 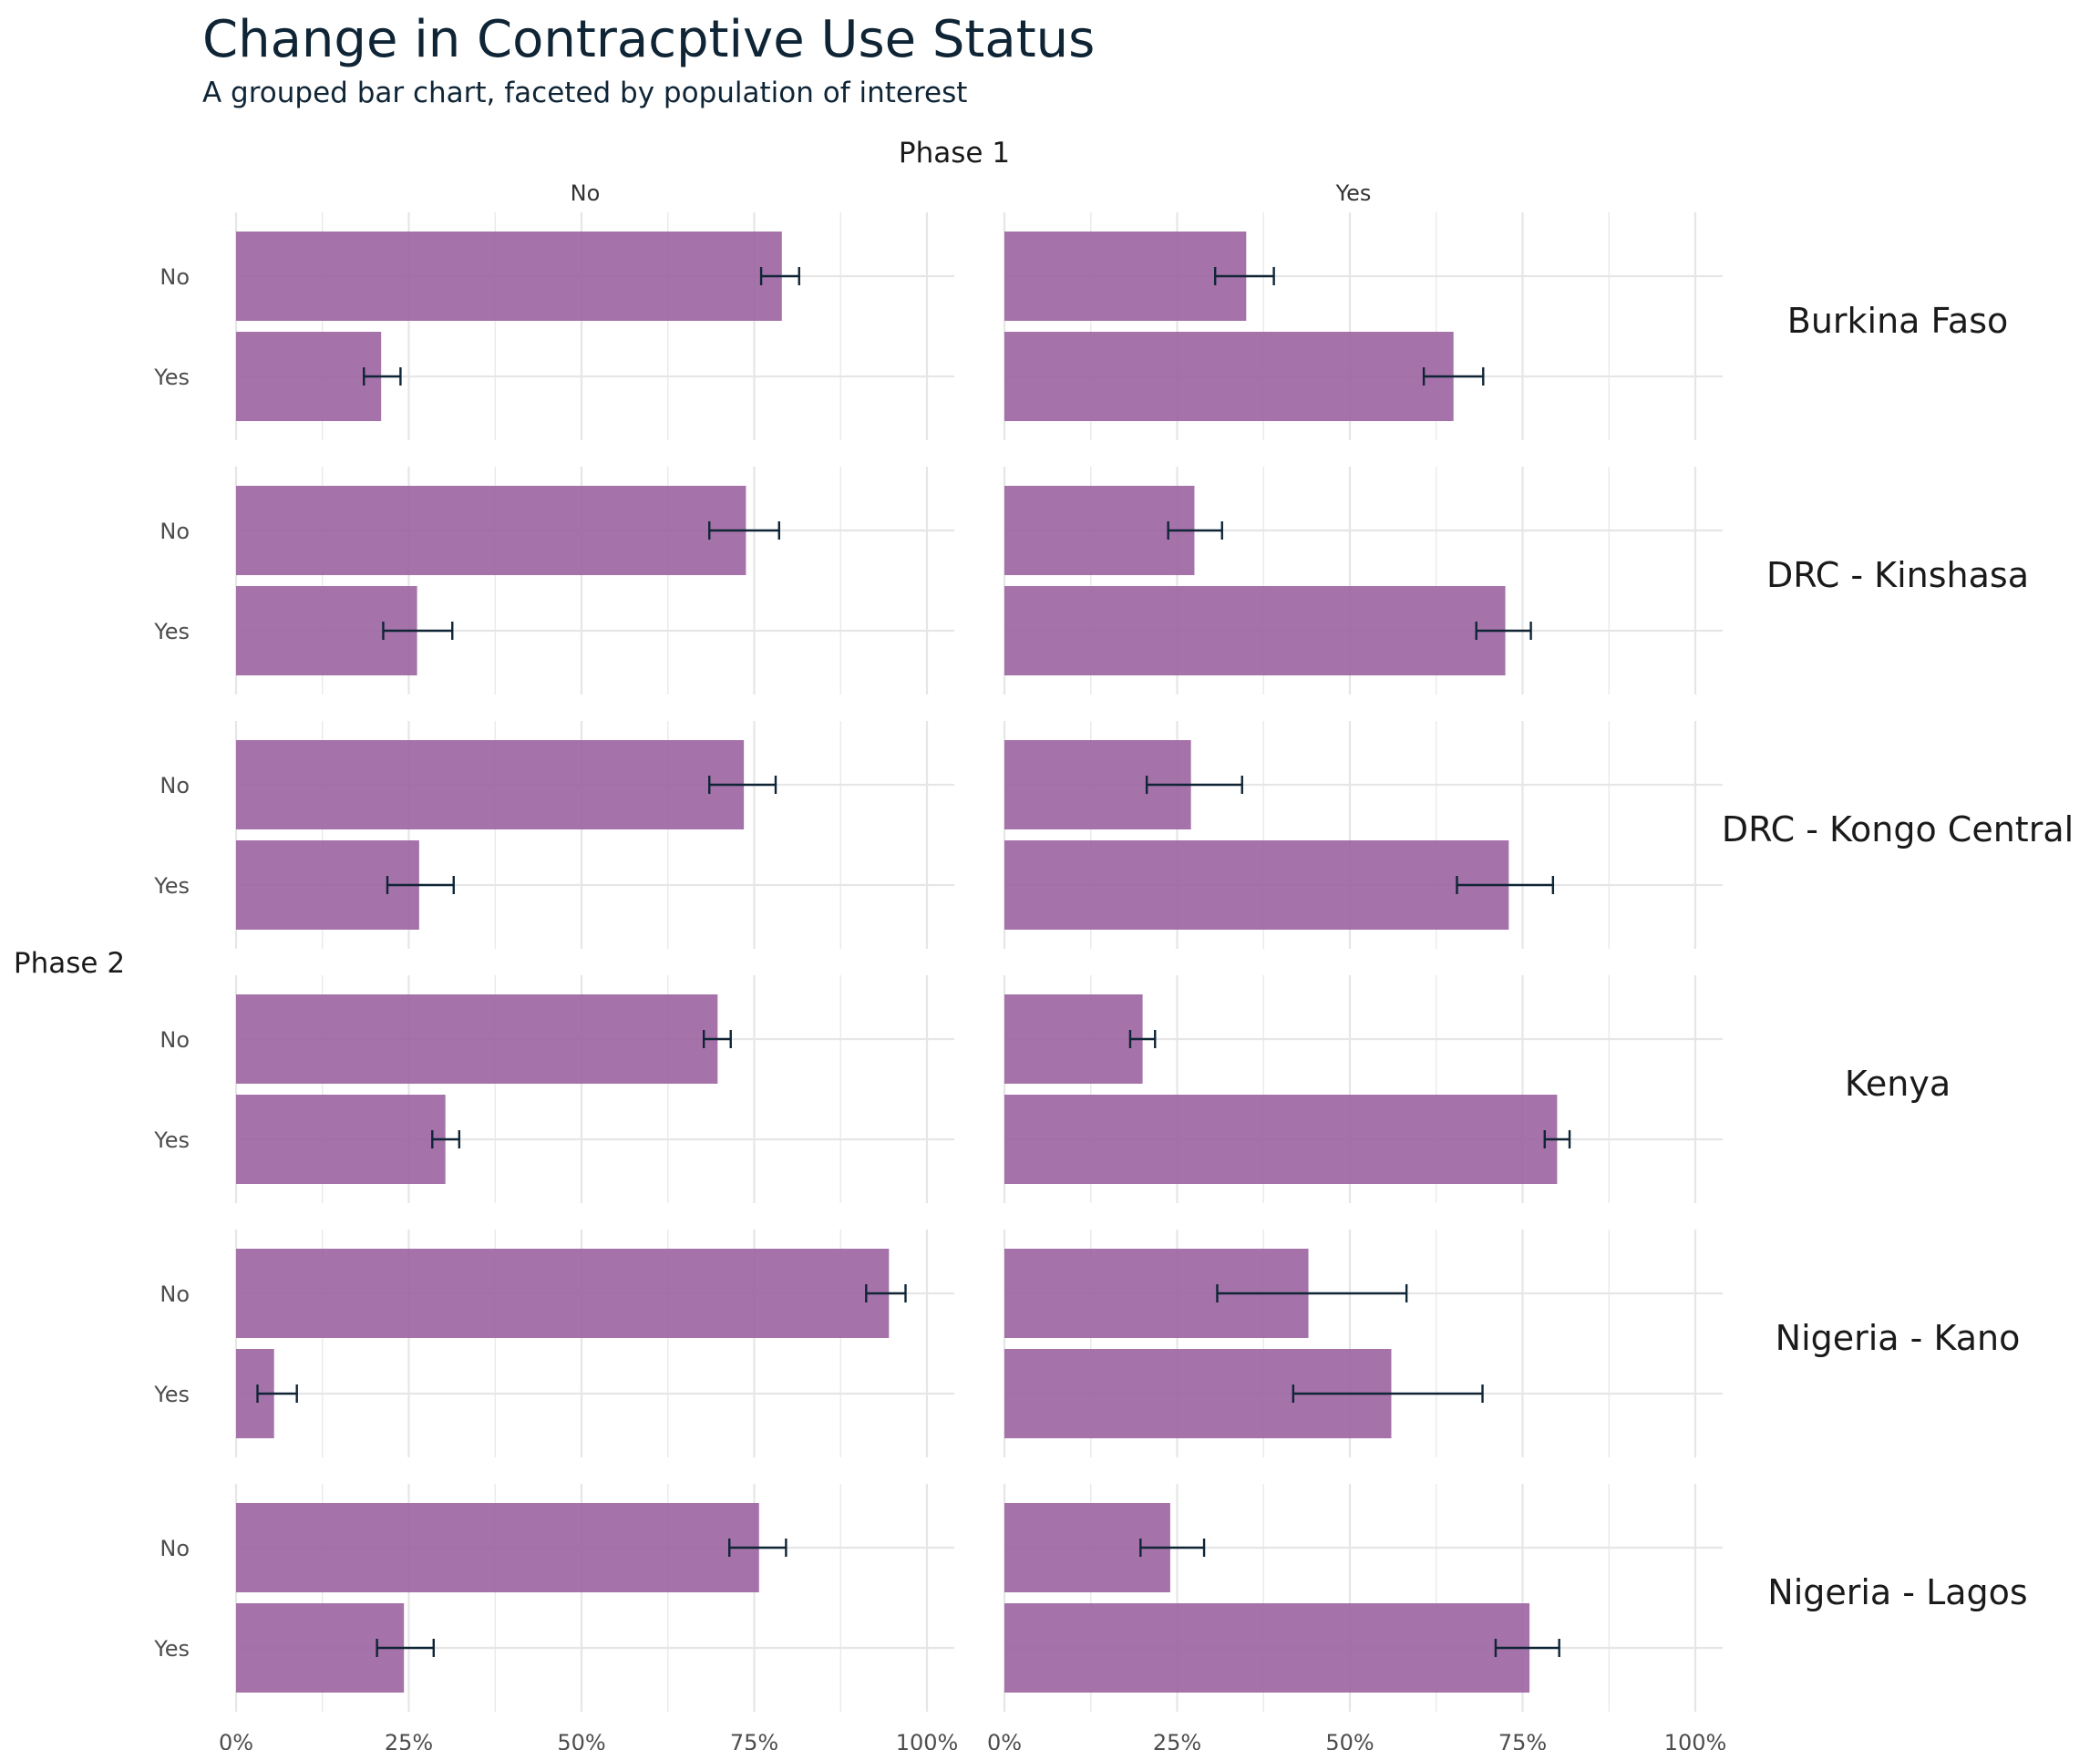 What do you see at coordinates (70, 964) in the screenshot?
I see `row-axis-title: Phase 2` at bounding box center [70, 964].